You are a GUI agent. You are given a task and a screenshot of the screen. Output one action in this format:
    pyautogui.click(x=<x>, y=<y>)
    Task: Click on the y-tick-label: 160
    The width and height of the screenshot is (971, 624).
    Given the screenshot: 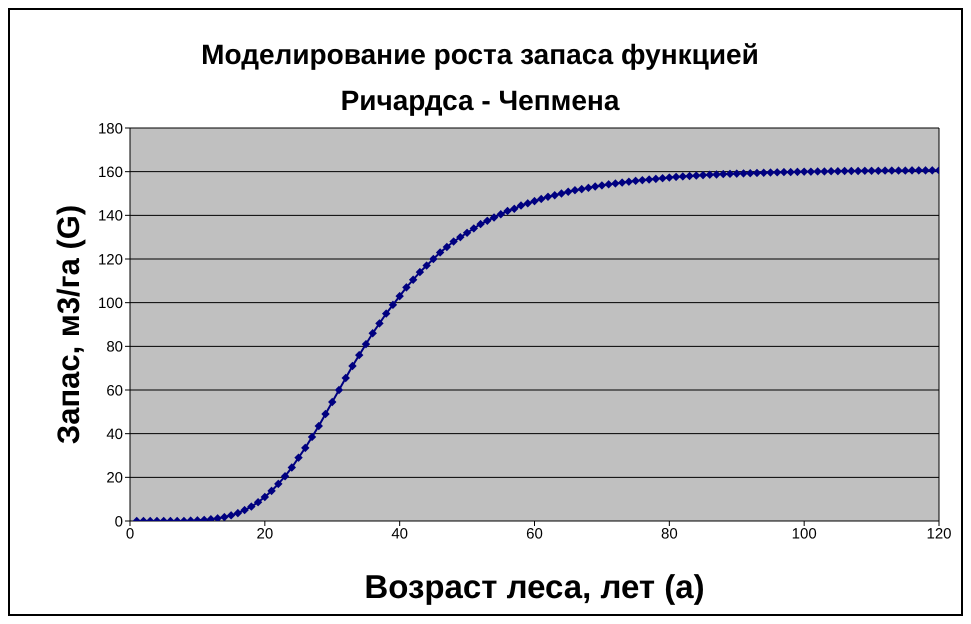 What is the action you would take?
    pyautogui.click(x=110, y=172)
    